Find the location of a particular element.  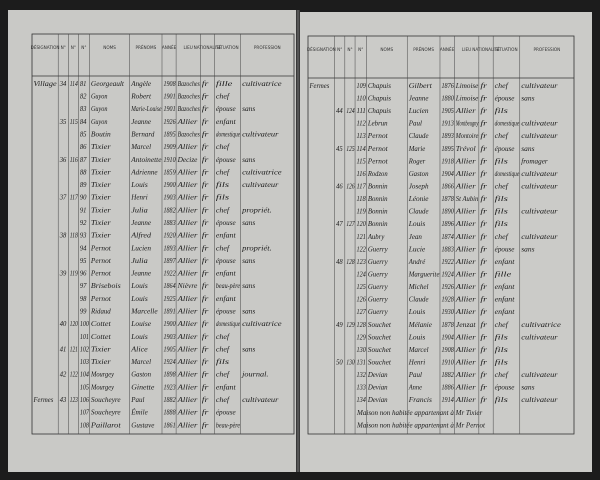

column-header: PROFESSION is located at coordinates (267, 47).